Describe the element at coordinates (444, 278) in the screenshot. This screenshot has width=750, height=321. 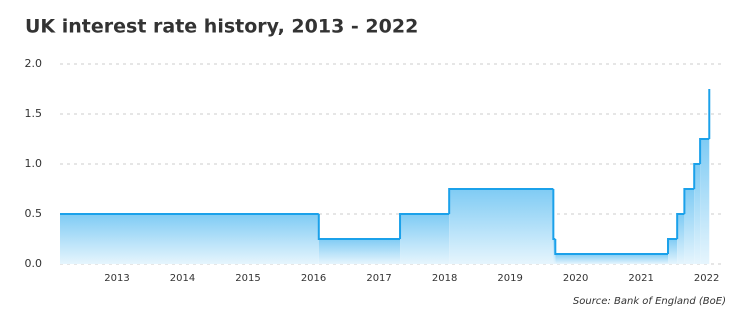
I see `x-tick-label: 2018` at that location.